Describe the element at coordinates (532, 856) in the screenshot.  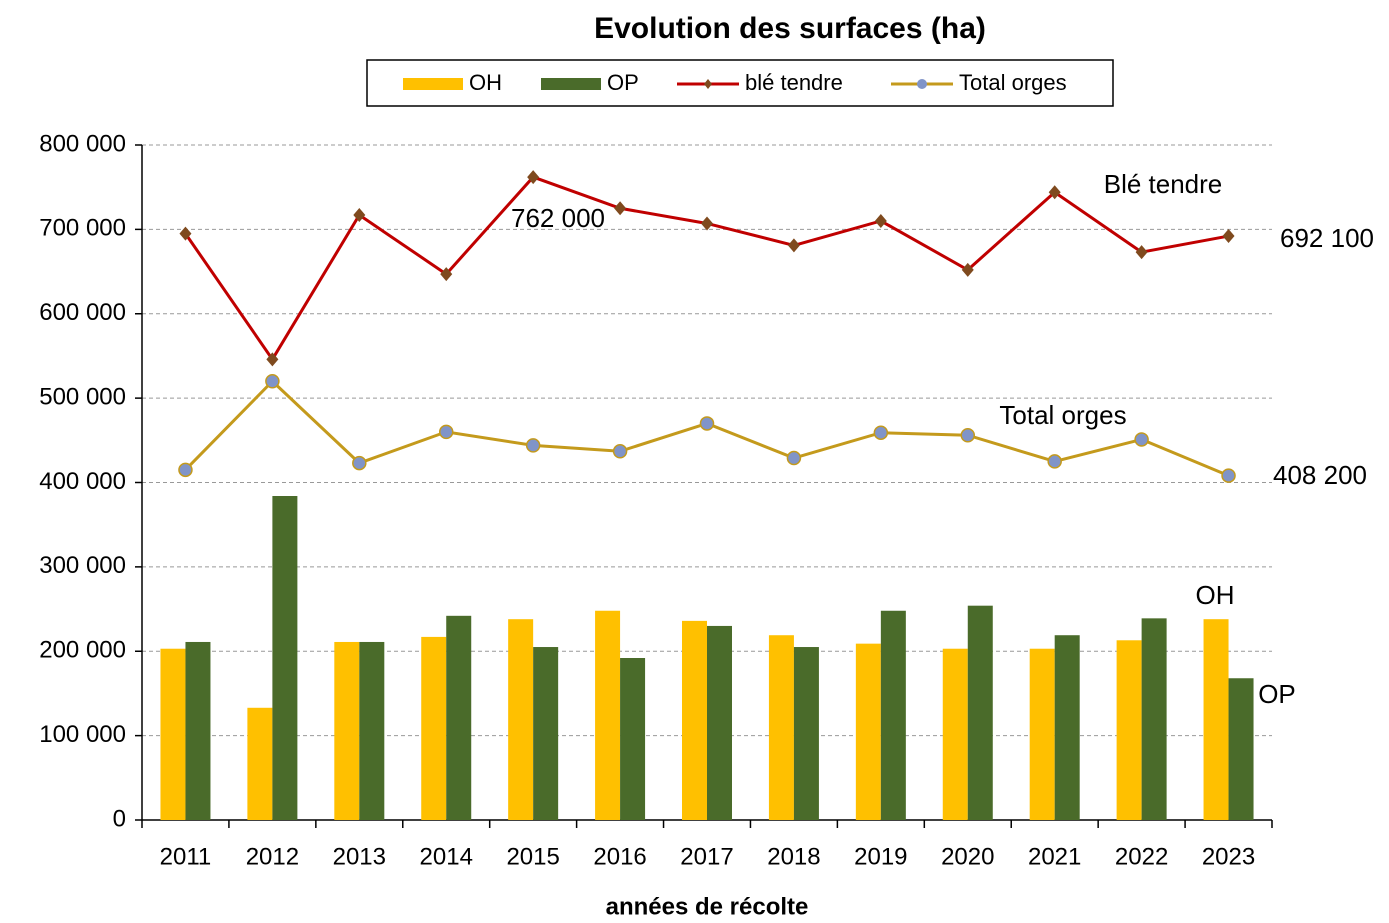
I see `x-tick-label: 2015` at that location.